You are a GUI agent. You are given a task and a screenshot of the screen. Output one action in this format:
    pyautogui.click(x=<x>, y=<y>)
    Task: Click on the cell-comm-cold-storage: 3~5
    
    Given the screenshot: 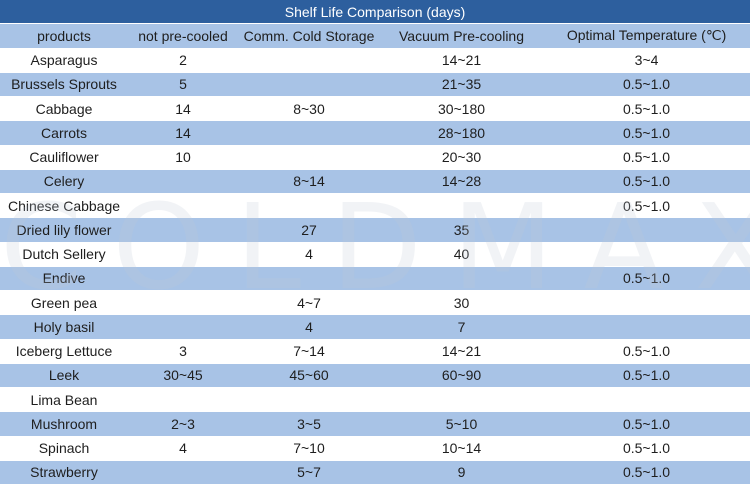 What is the action you would take?
    pyautogui.click(x=309, y=424)
    